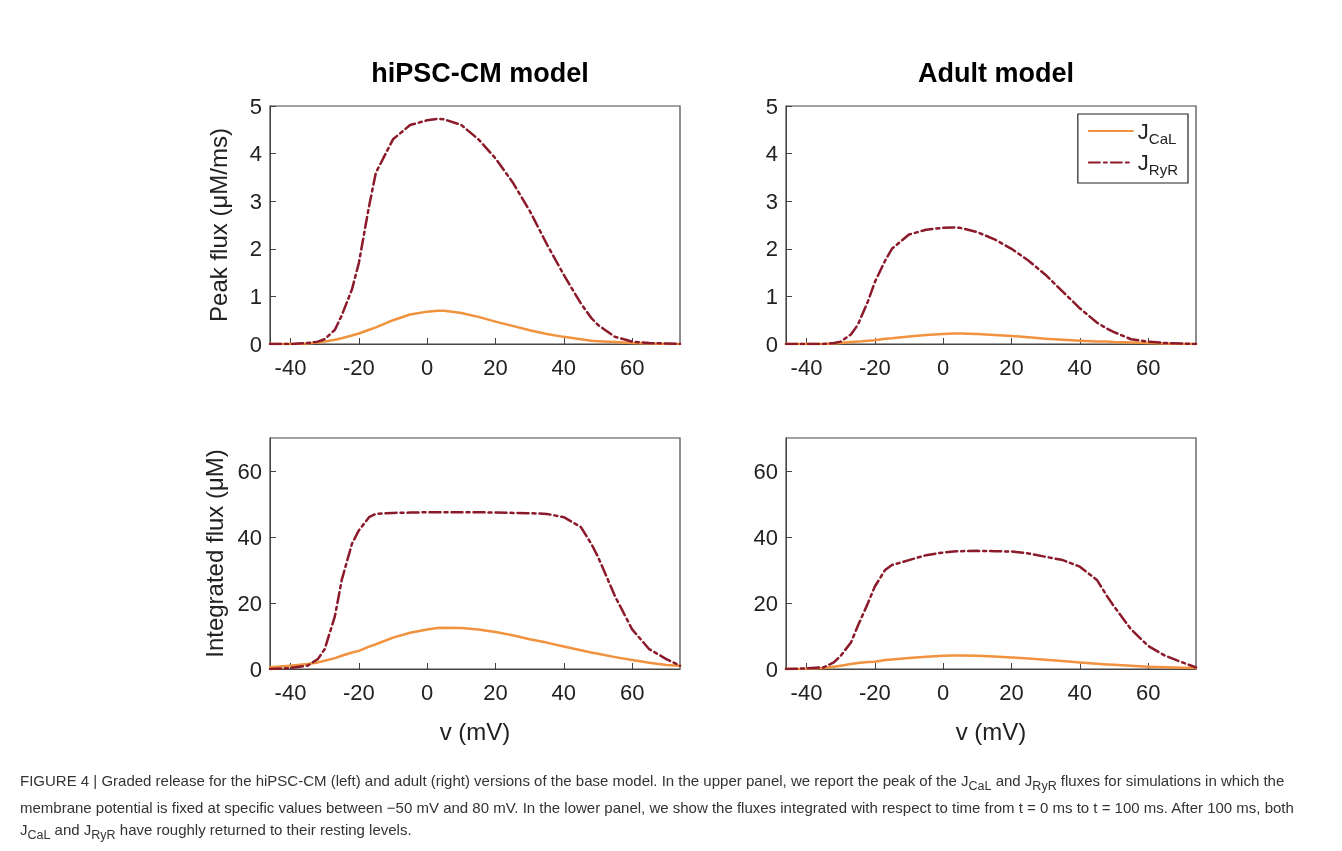  Describe the element at coordinates (480, 72) in the screenshot. I see `chart-title: hiPSC-CM model` at that location.